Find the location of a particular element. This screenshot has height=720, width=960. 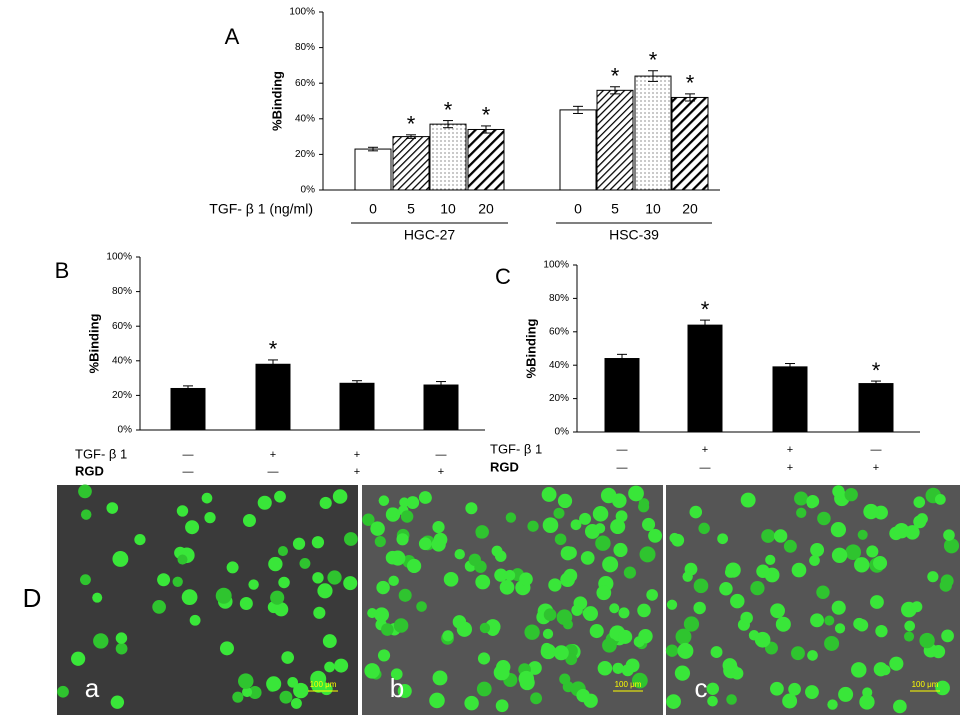

y-tick-label: 80% is located at coordinates (305, 47).